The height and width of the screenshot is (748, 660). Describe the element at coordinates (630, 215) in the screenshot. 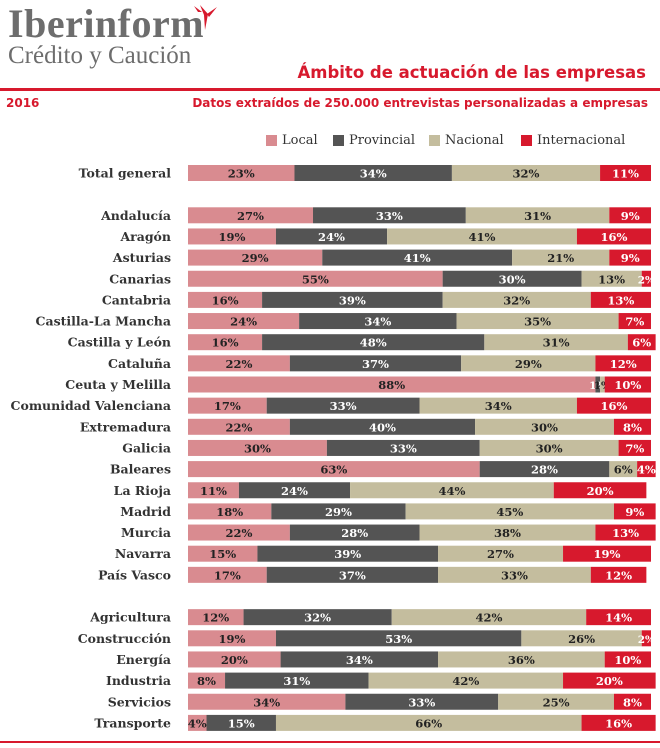

I see `bar-andalucia-internacional` at that location.